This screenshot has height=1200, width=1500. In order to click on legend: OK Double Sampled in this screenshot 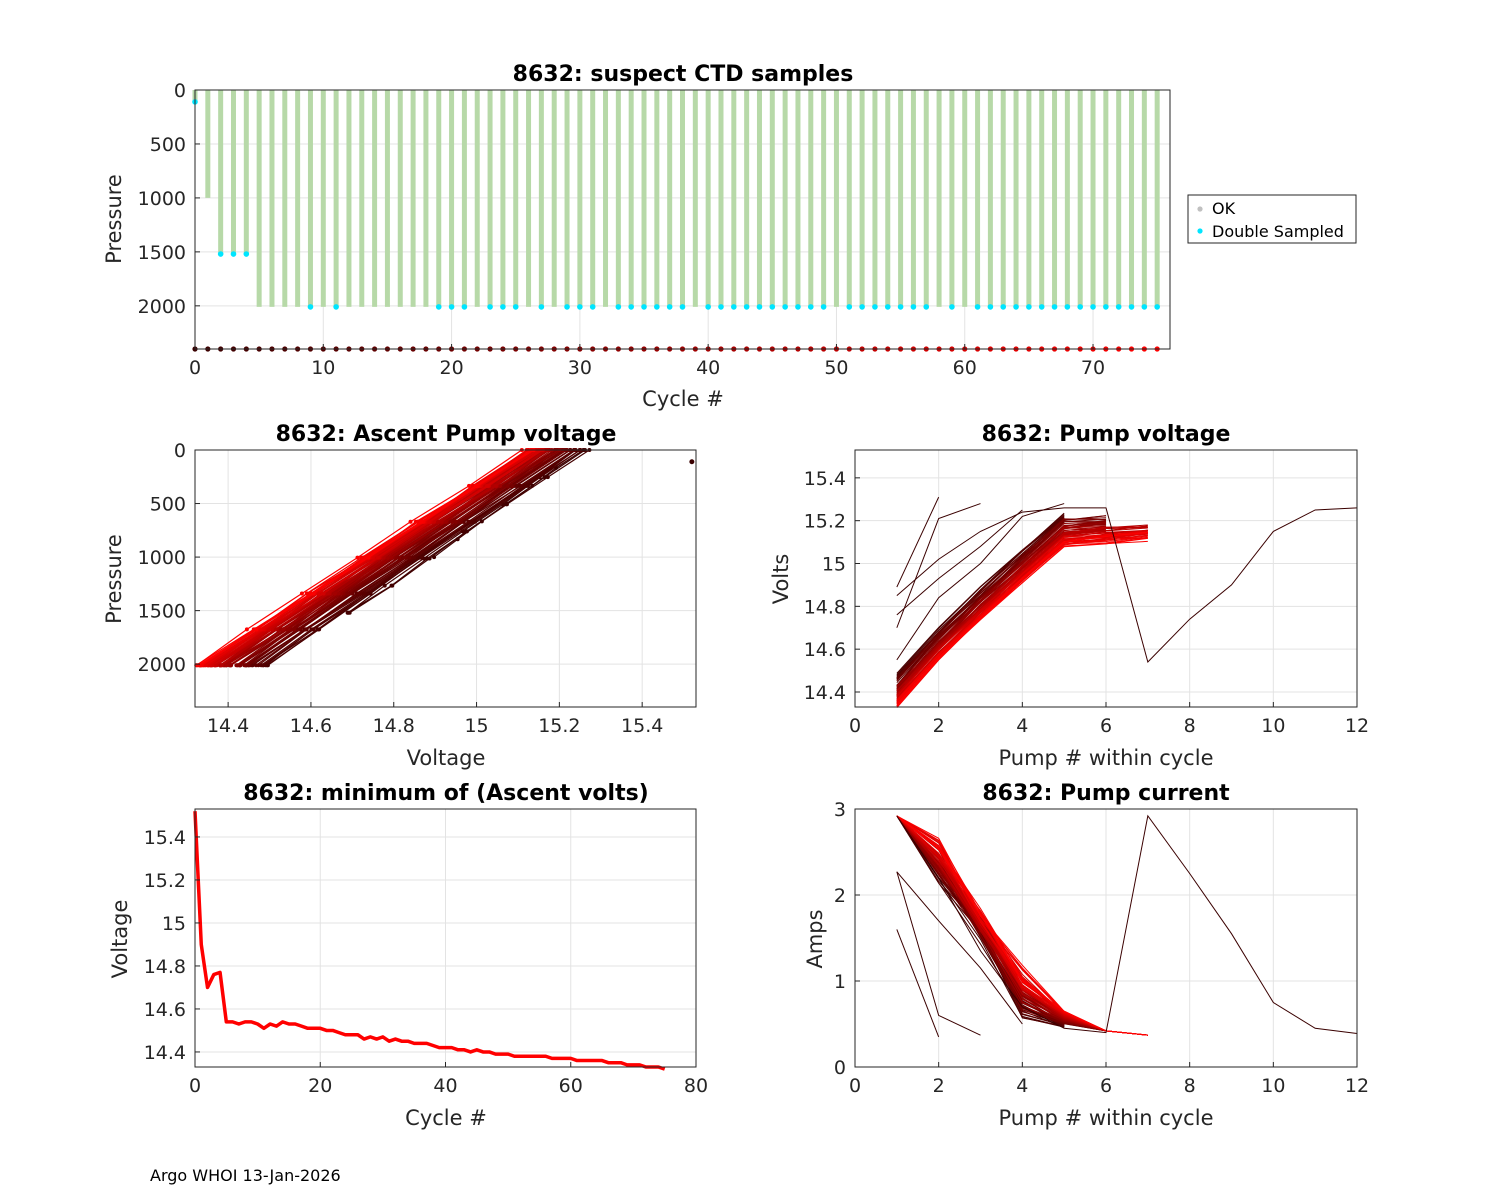, I will do `click(1272, 219)`.